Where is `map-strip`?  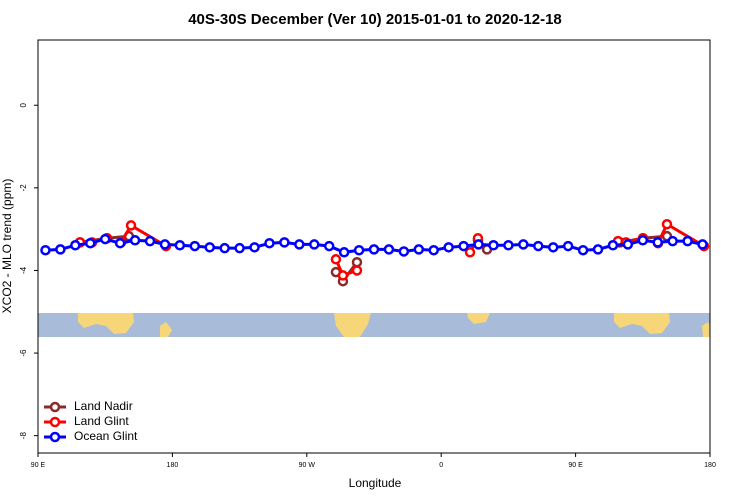 map-strip is located at coordinates (374, 325).